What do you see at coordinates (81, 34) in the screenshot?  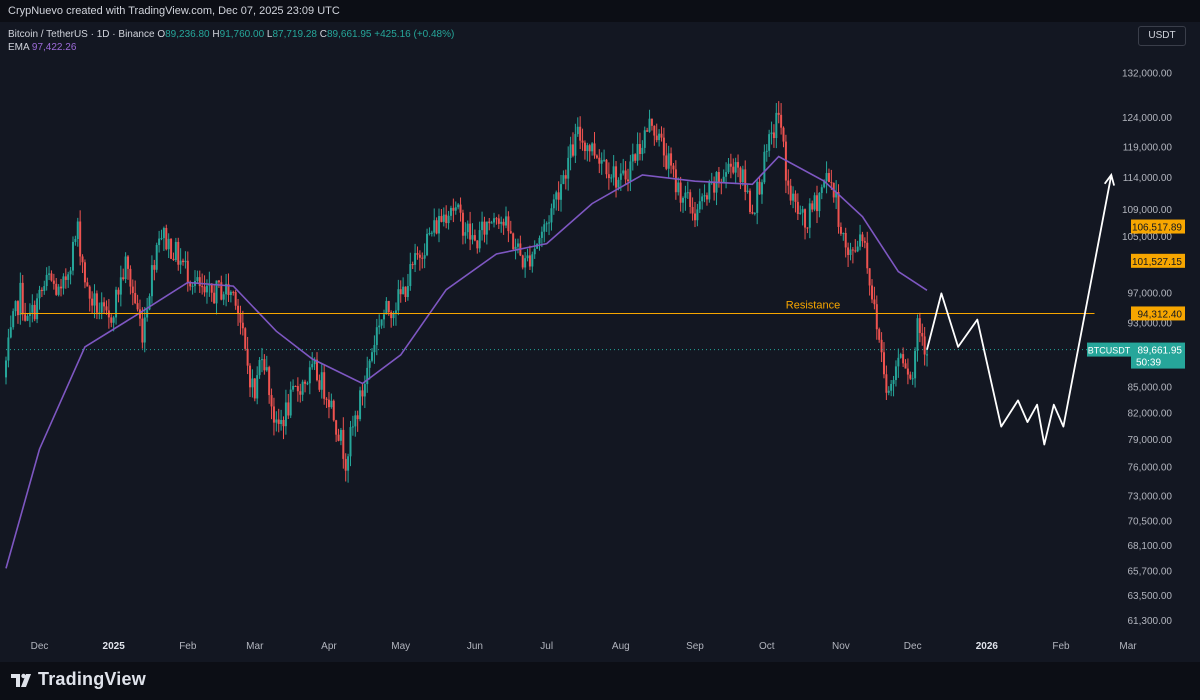 I see `symbol-label: Bitcoin / TetherUS · 1D · Binance` at bounding box center [81, 34].